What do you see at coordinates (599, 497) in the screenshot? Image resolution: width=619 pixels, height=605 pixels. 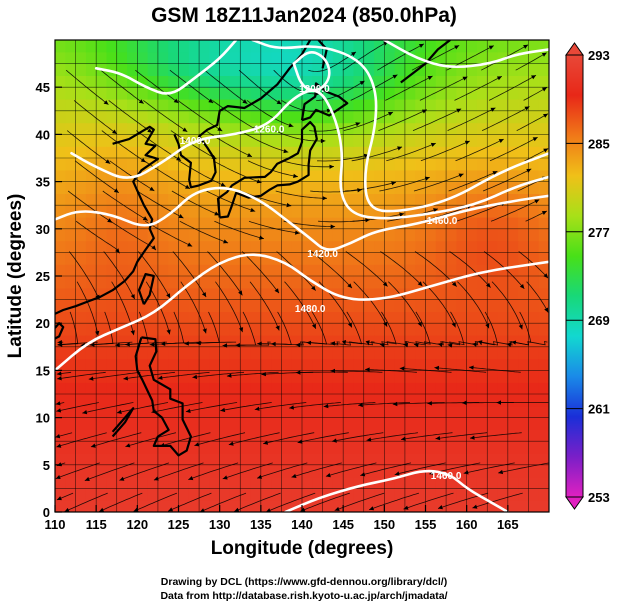 I see `colorbar-tick-label: 253` at bounding box center [599, 497].